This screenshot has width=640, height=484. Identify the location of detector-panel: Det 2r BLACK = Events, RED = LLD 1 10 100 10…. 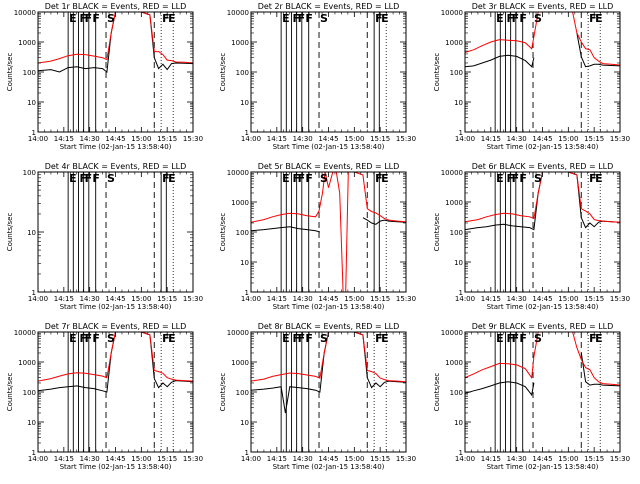
(317, 76).